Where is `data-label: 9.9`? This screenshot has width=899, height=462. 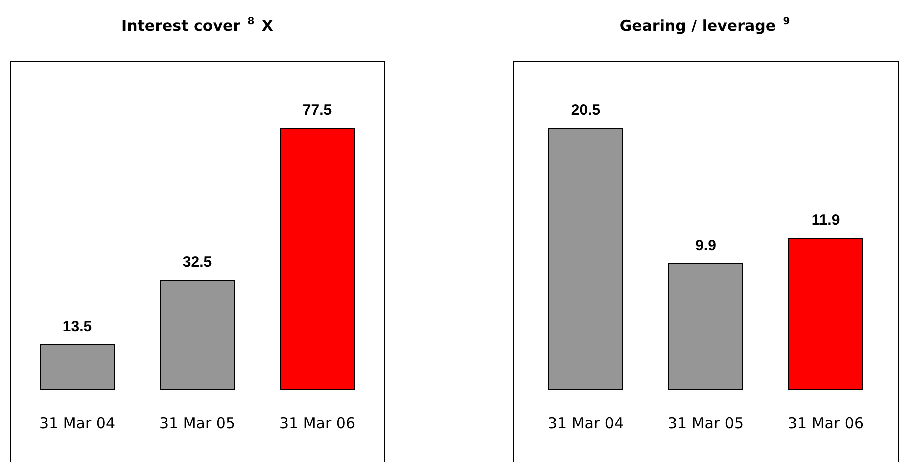 data-label: 9.9 is located at coordinates (706, 246).